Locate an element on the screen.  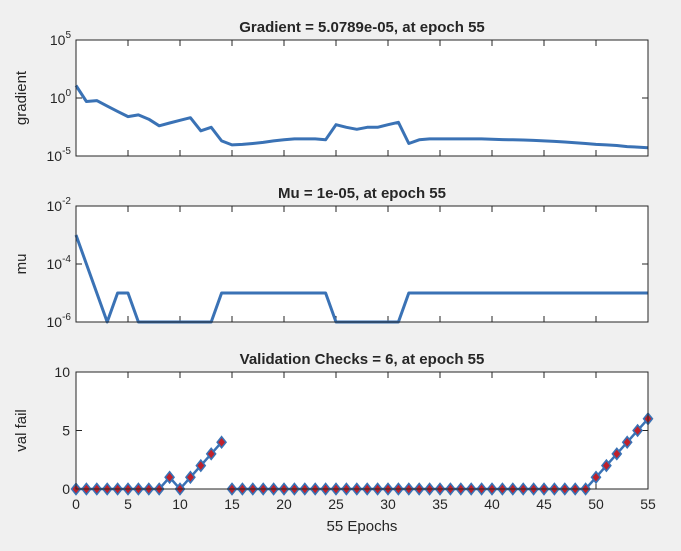
y-axis-label: mu is located at coordinates (21, 264).